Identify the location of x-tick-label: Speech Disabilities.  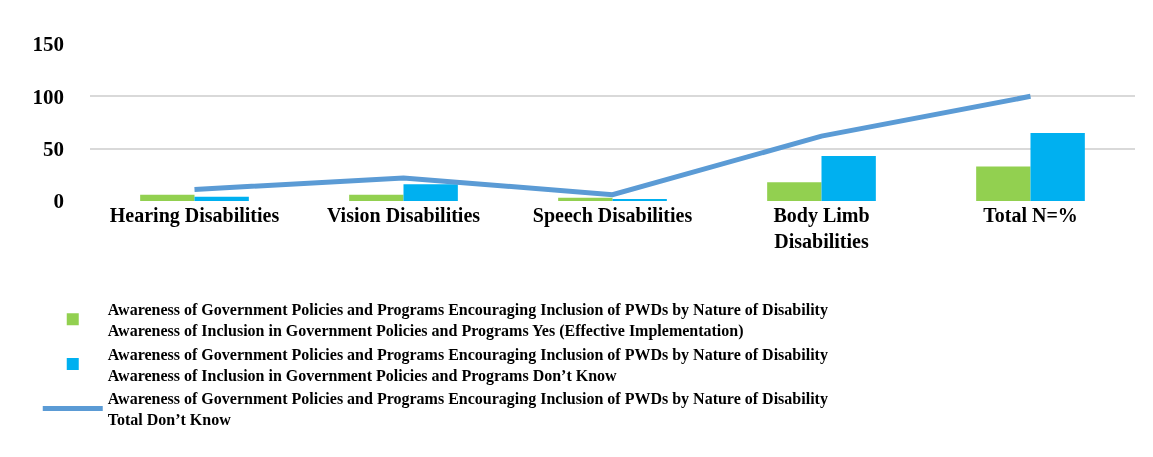
(612, 215).